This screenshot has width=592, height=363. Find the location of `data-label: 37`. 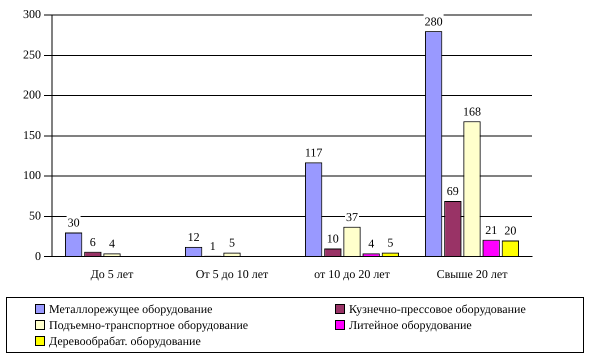

data-label: 37 is located at coordinates (352, 217).